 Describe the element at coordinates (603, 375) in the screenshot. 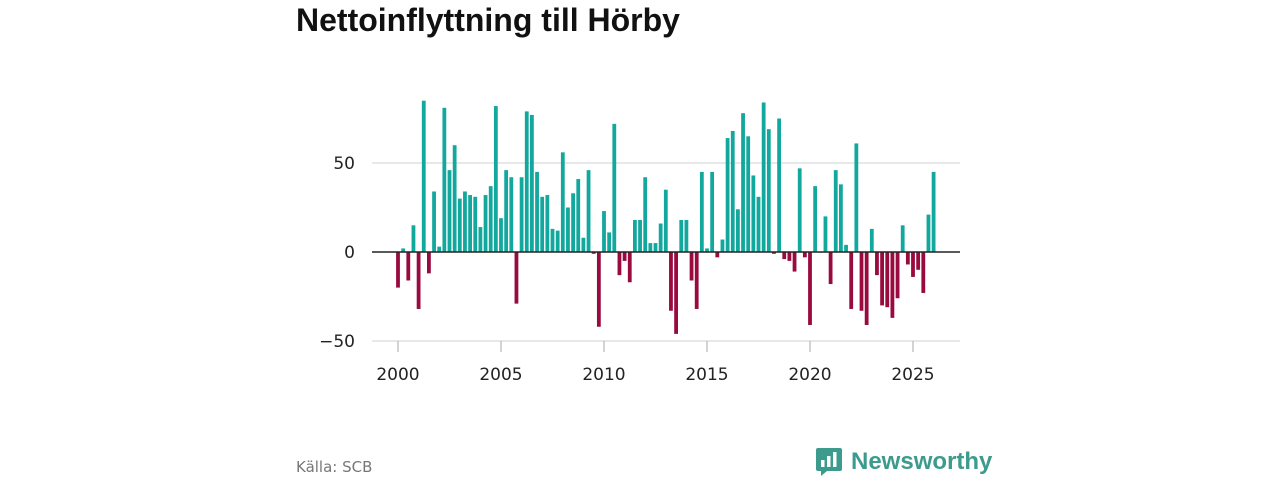

I see `x-tick-label: 2010` at that location.